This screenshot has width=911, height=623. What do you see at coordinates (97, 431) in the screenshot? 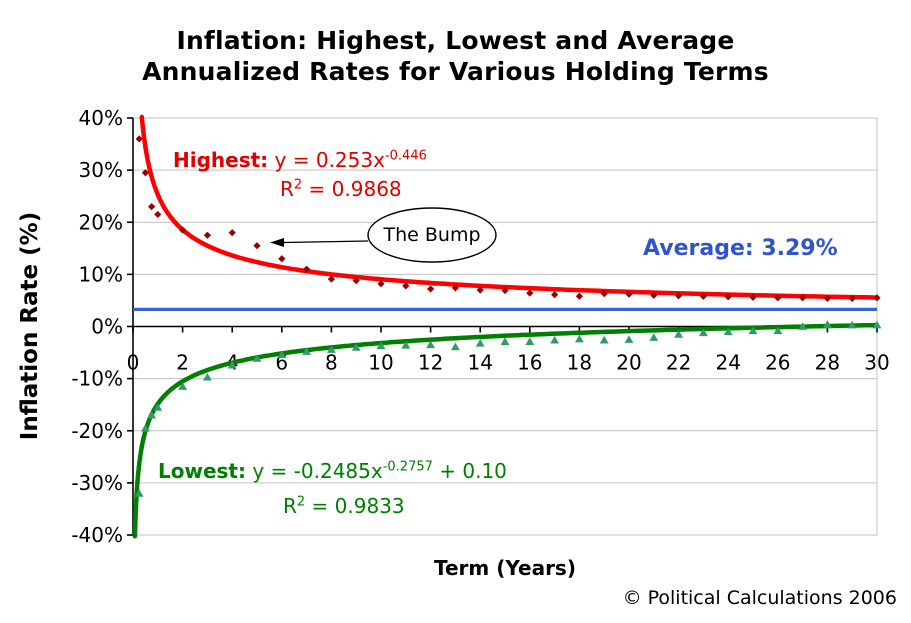
I see `y-tick-label: -20%` at bounding box center [97, 431].